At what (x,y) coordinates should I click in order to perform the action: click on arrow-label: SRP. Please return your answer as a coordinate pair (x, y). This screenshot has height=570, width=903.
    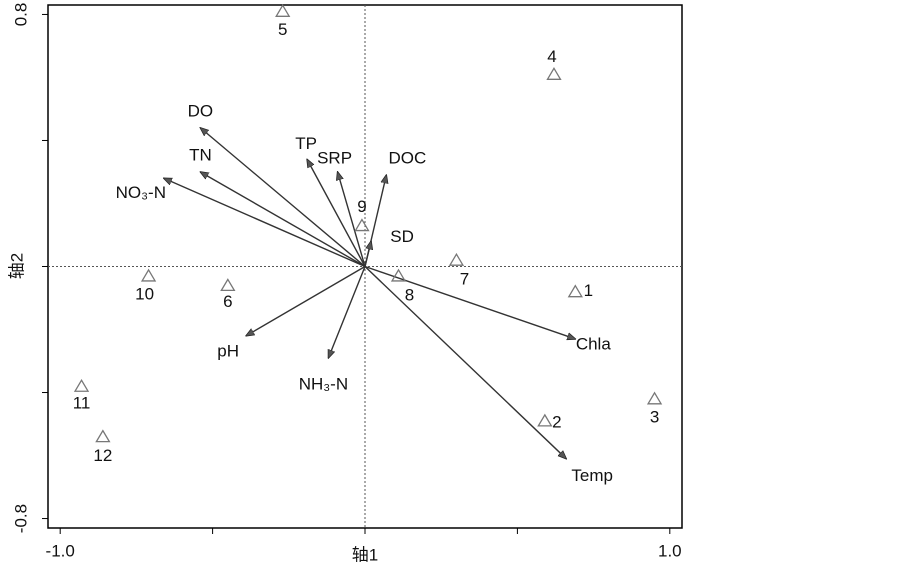
    Looking at the image, I should click on (334, 157).